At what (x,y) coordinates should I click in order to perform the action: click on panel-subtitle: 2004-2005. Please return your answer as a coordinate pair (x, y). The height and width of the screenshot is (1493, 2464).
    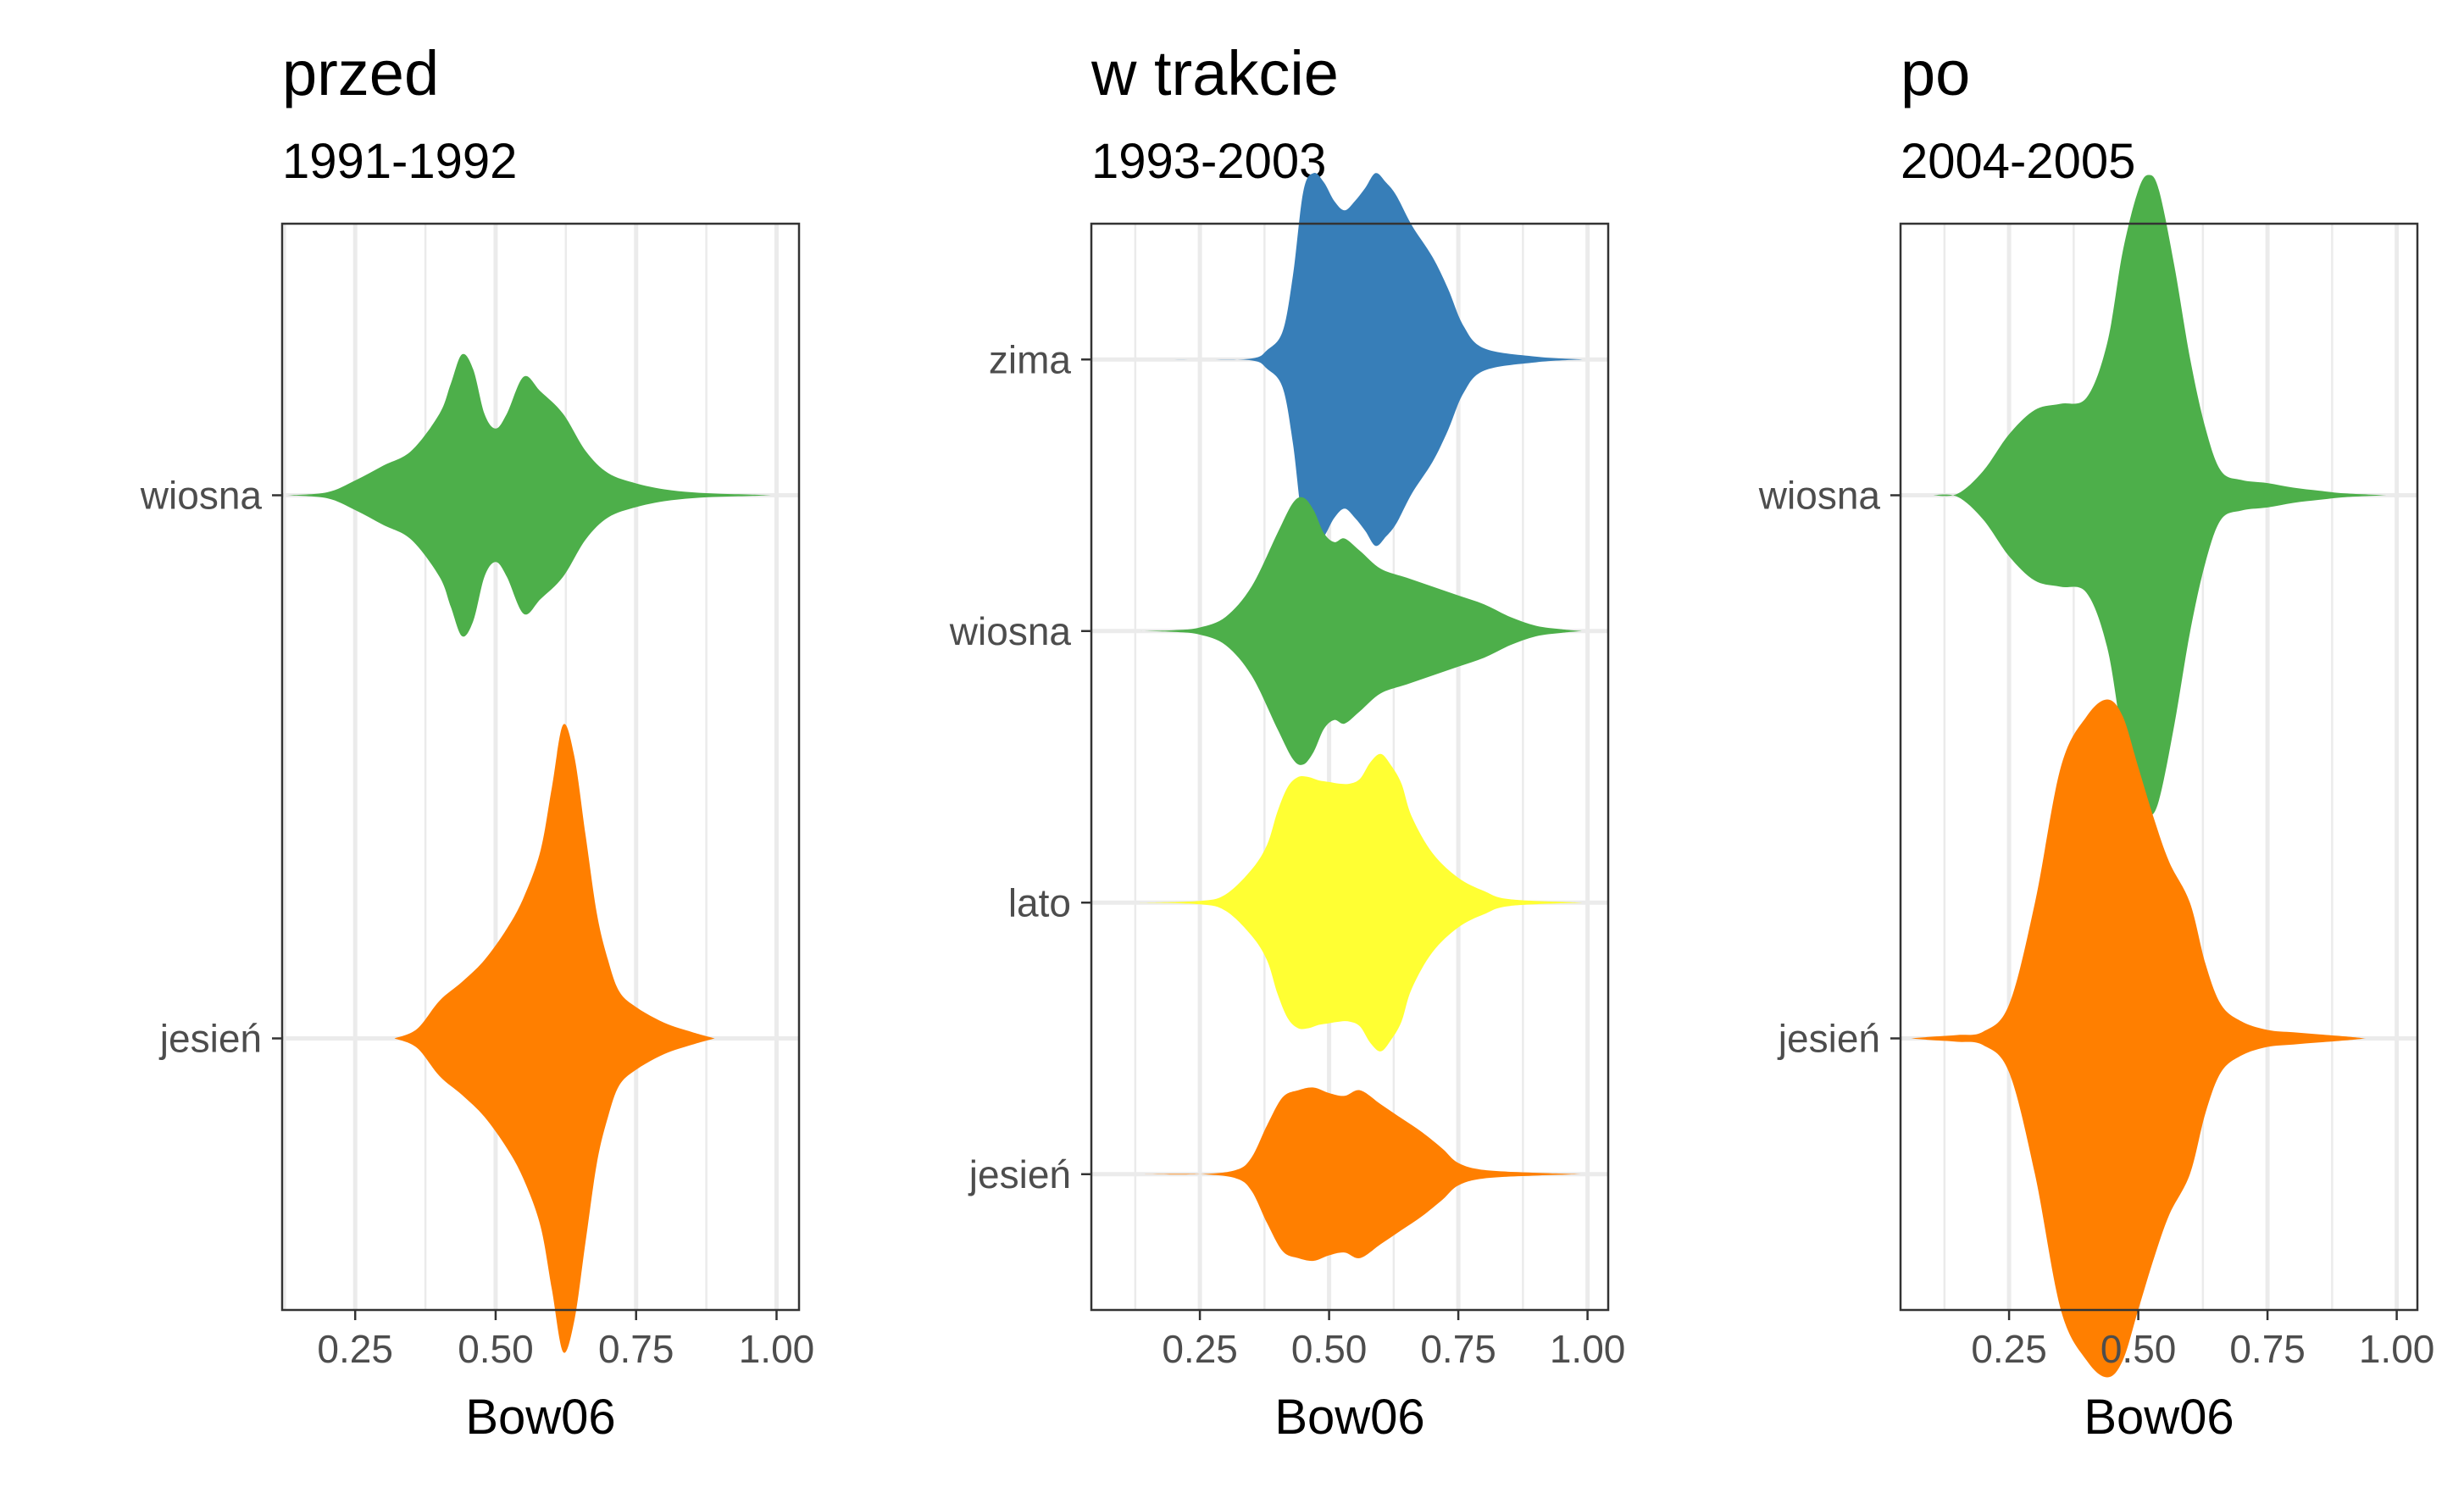
    Looking at the image, I should click on (2018, 161).